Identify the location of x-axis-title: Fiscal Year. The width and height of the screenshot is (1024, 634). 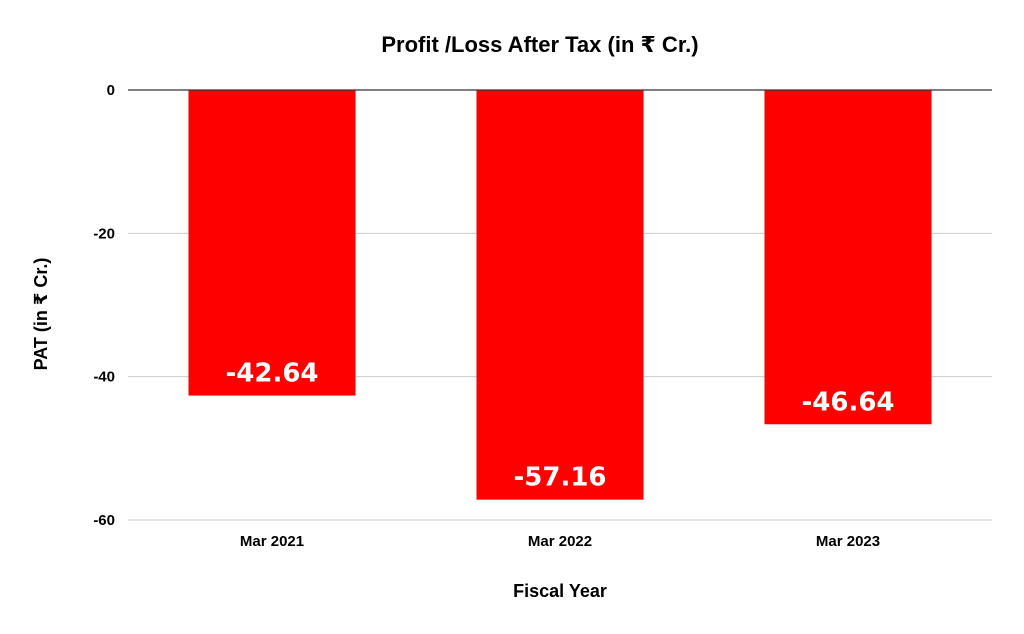
(560, 591).